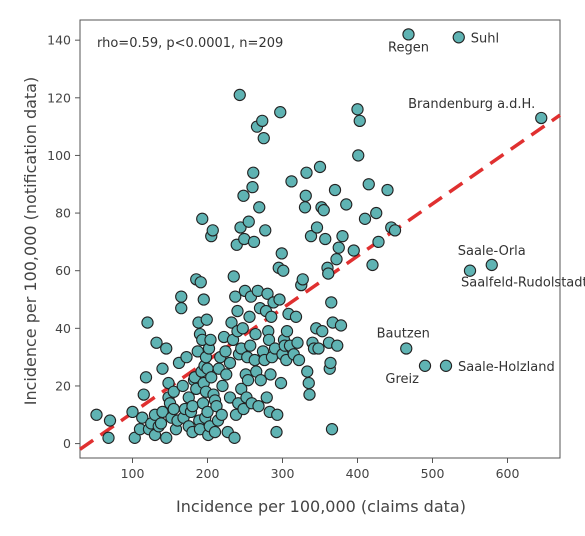 Image resolution: width=585 pixels, height=536 pixels. I want to click on y-tick-label: 20, so click(63, 385).